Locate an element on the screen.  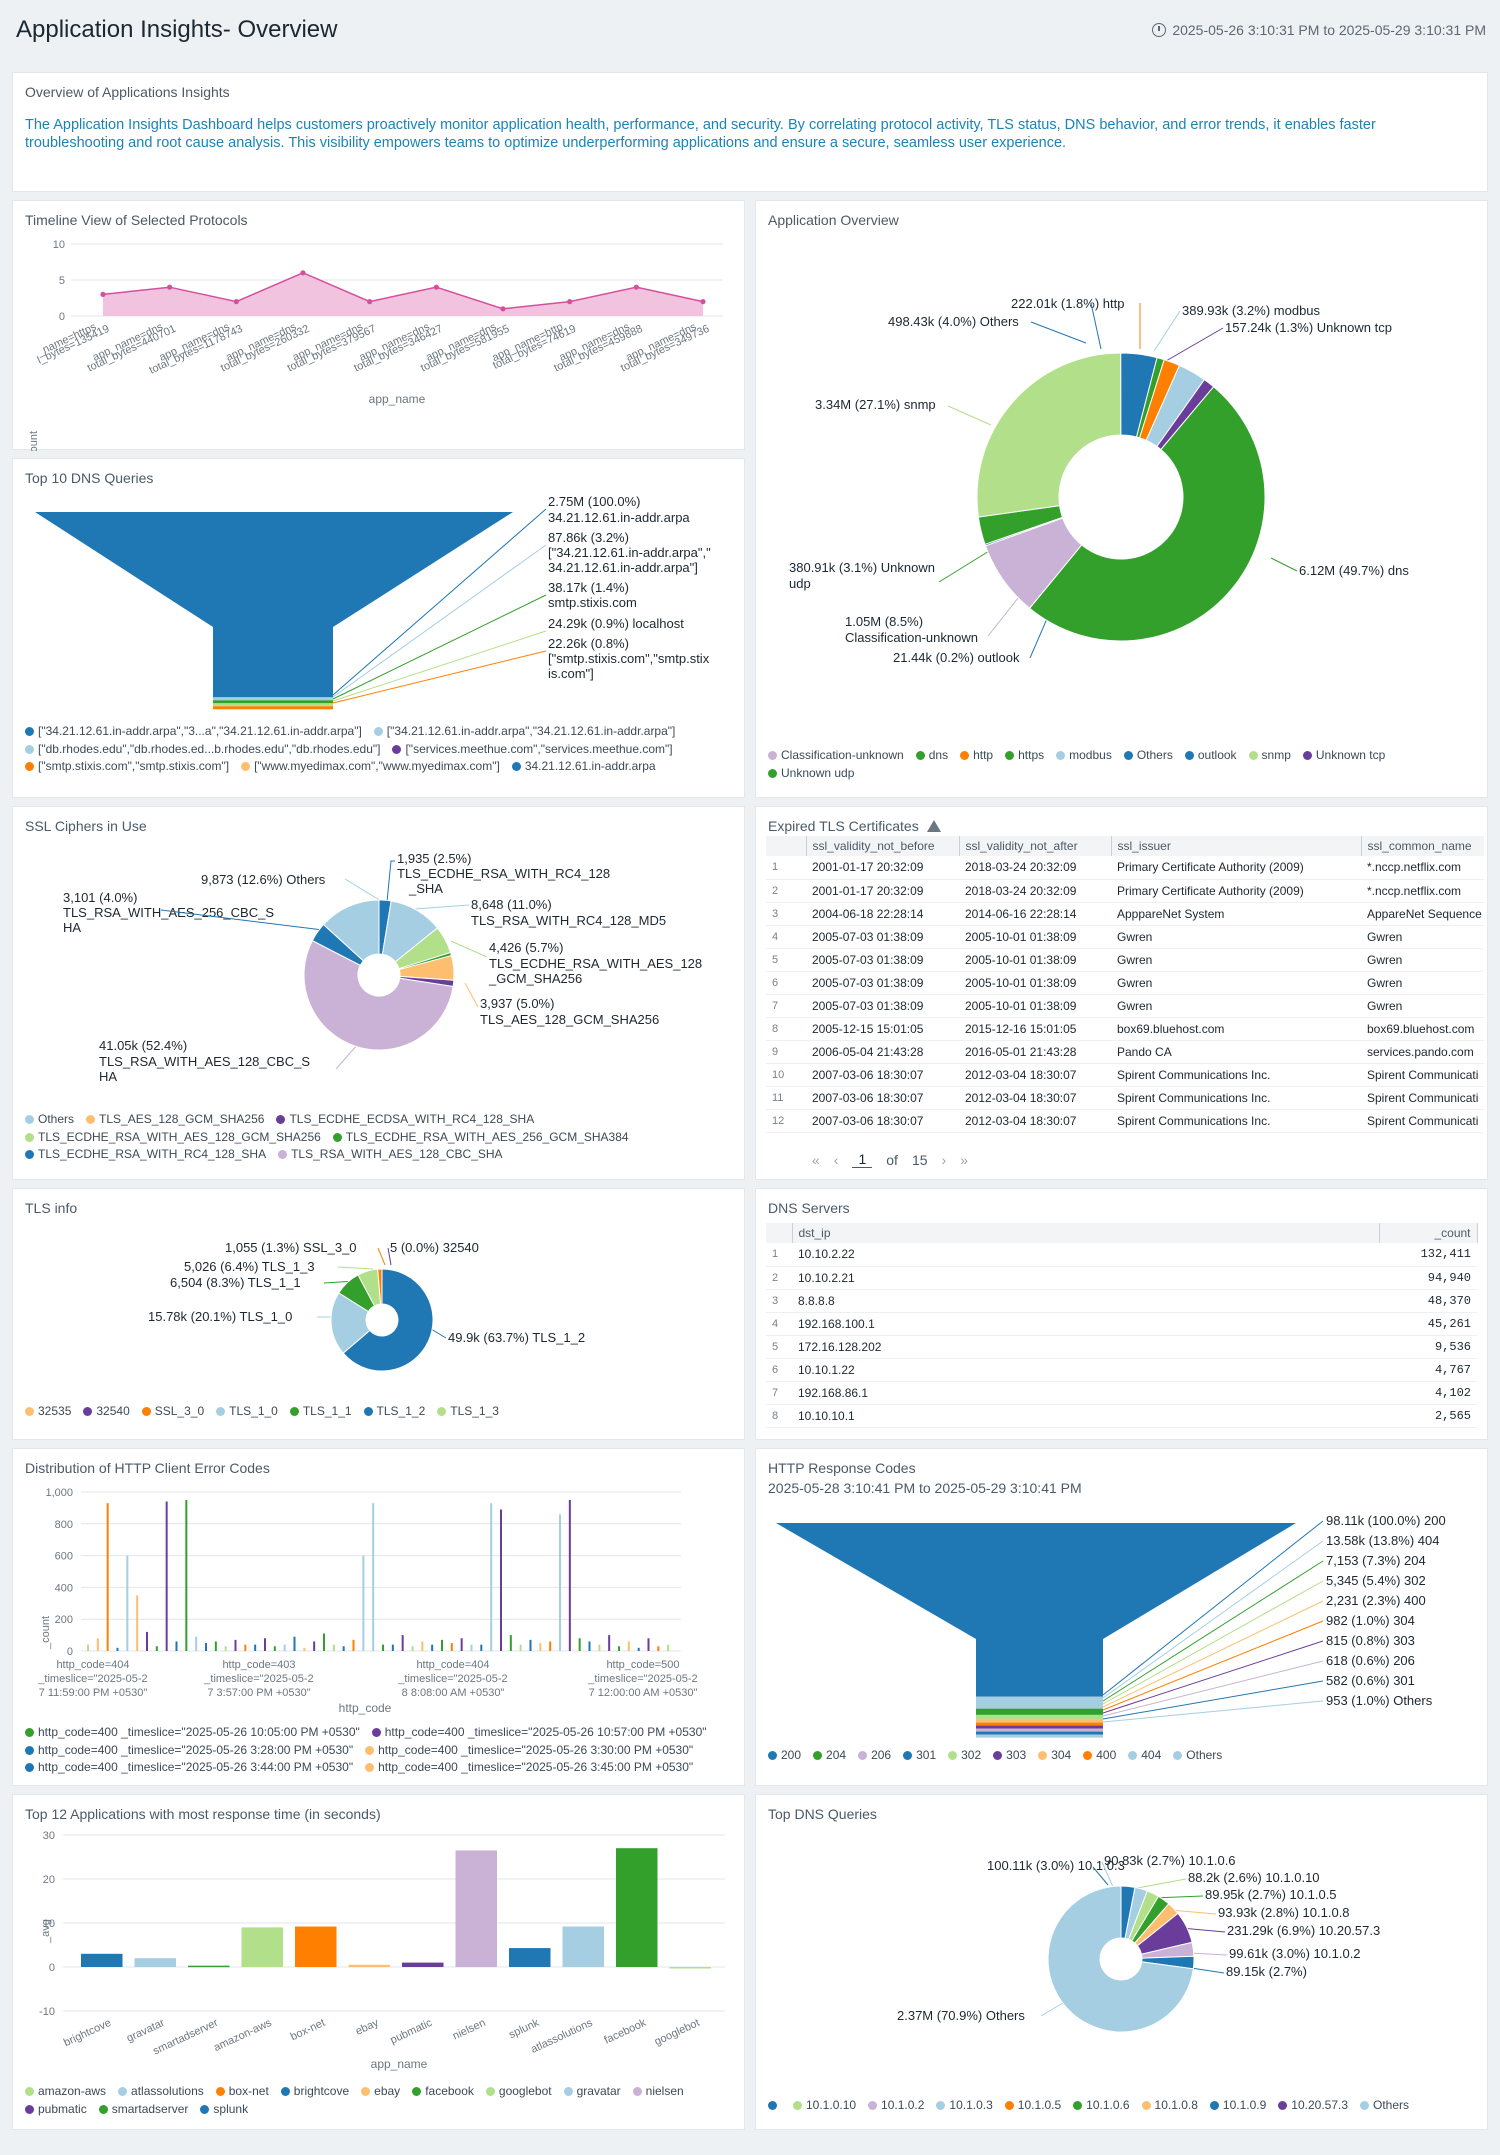
column-header: ssl_issuer is located at coordinates (1236, 846).